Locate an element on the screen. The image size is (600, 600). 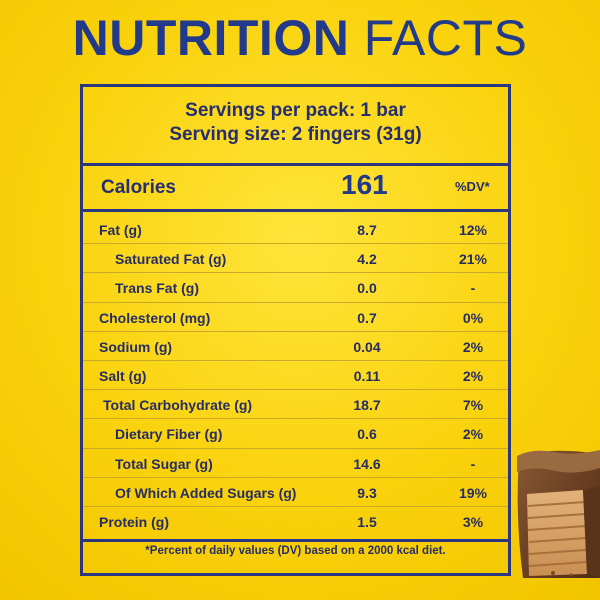
nutrient-value: 0.0 is located at coordinates (367, 288).